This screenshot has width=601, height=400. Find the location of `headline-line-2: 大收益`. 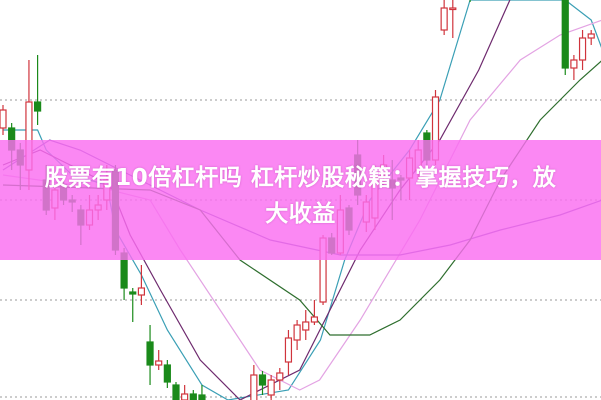

headline-line-2: 大收益 is located at coordinates (300, 214).